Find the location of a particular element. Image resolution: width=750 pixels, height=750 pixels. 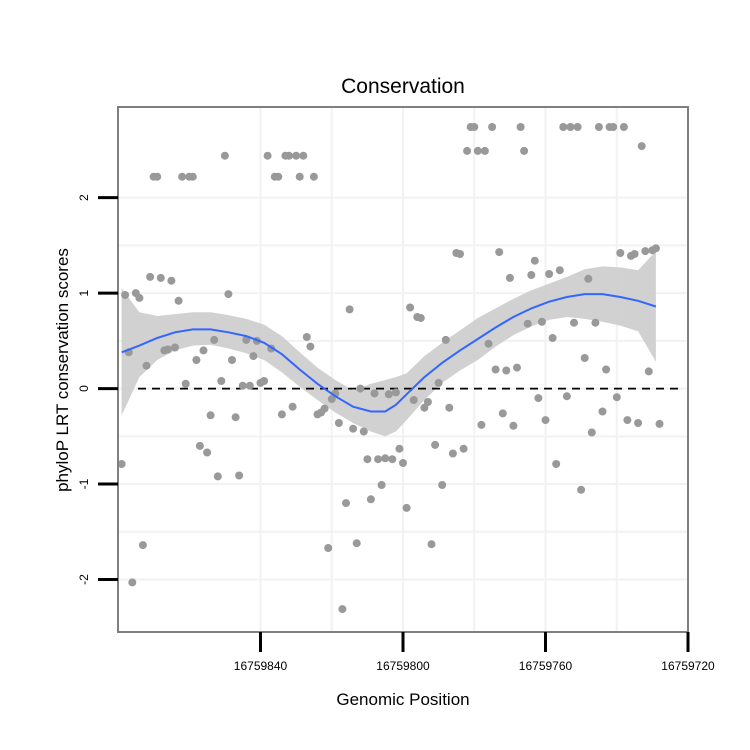

x-tick-label: 16759840 is located at coordinates (261, 666).